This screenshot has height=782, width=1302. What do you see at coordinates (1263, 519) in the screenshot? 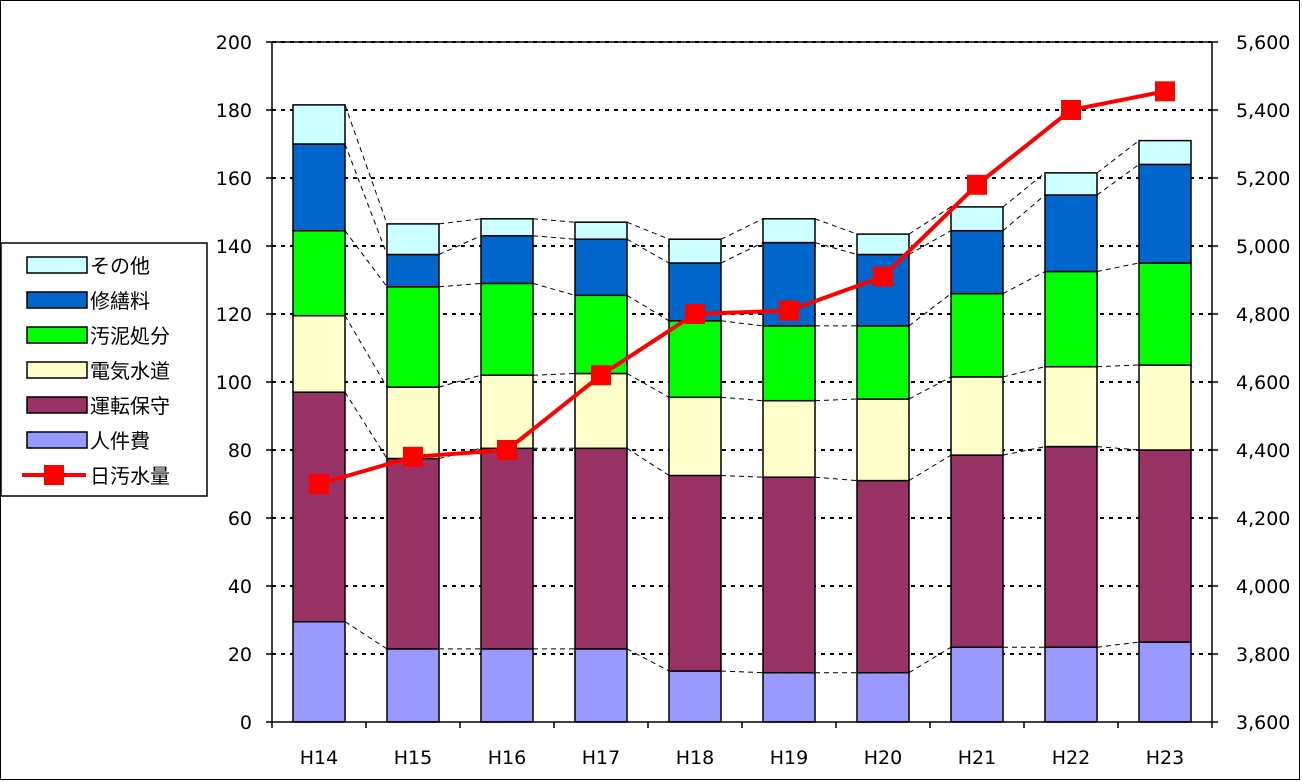
I see `y-right-tick-label: 4,200` at bounding box center [1263, 519].